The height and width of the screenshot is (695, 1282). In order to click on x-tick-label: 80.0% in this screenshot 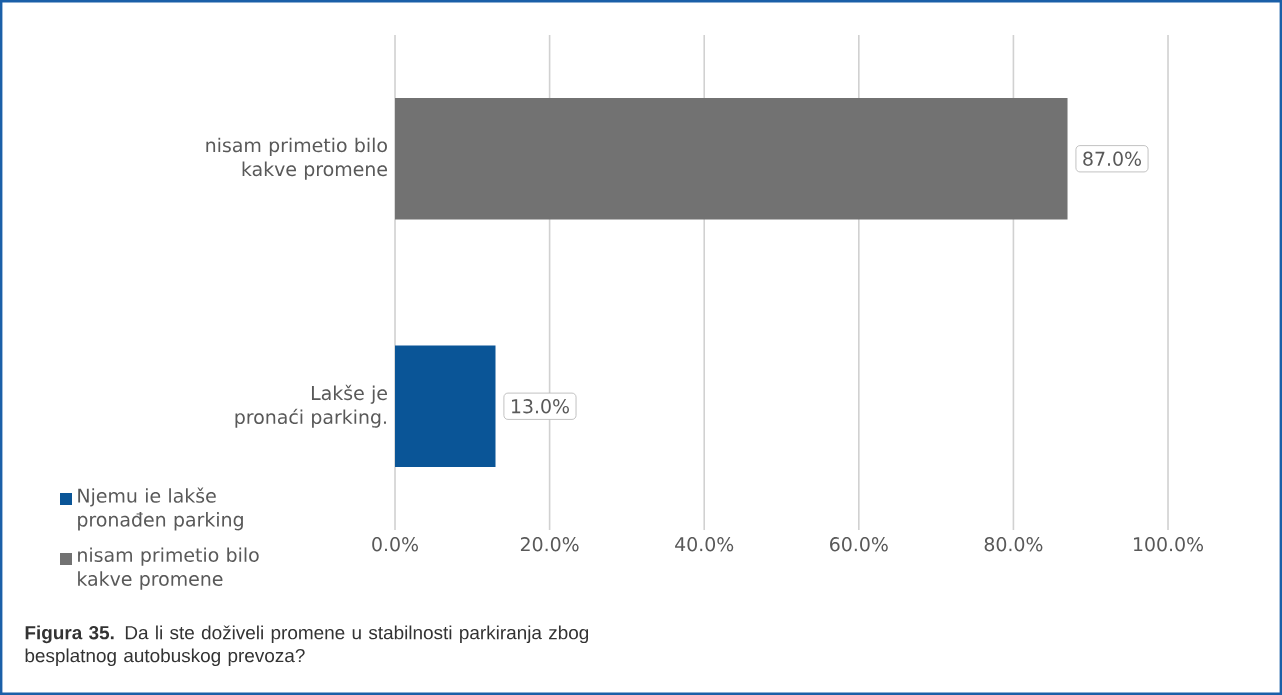, I will do `click(1013, 544)`.